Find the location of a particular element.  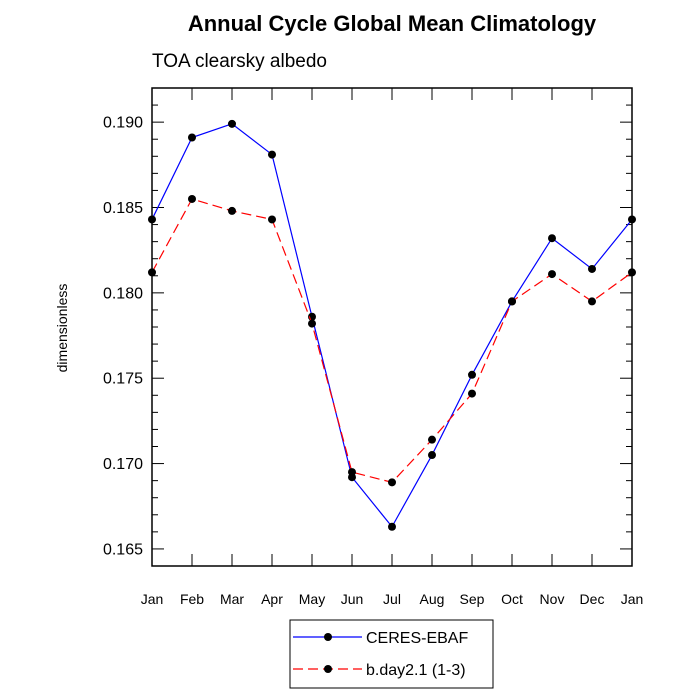

chart-subtitle: TOA clearsky albedo is located at coordinates (239, 61).